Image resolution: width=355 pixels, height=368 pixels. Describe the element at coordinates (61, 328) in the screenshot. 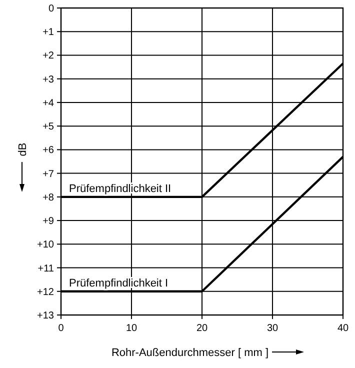

I see `x-tick-label: 0` at that location.